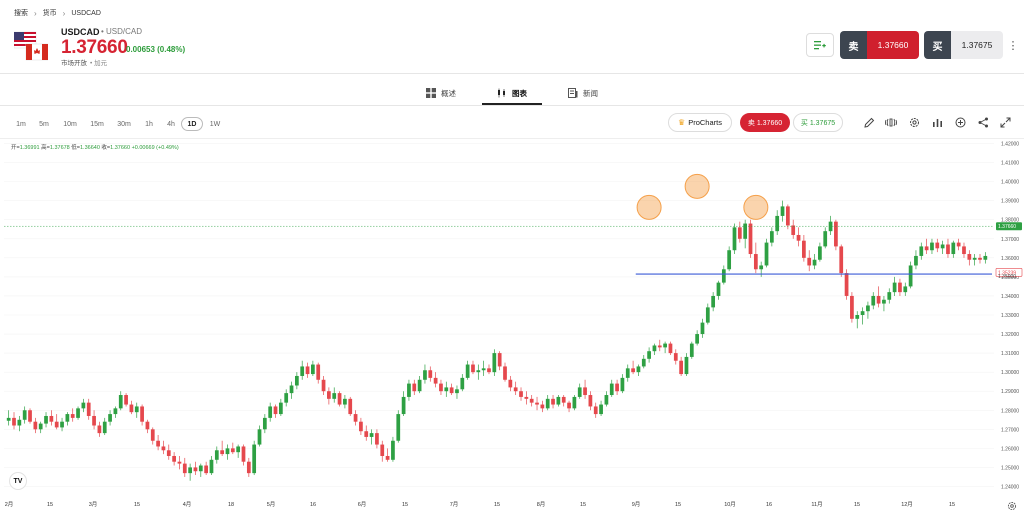 This screenshot has height=511, width=1024. Describe the element at coordinates (512, 93) in the screenshot. I see `tab-chart: 图表` at that location.